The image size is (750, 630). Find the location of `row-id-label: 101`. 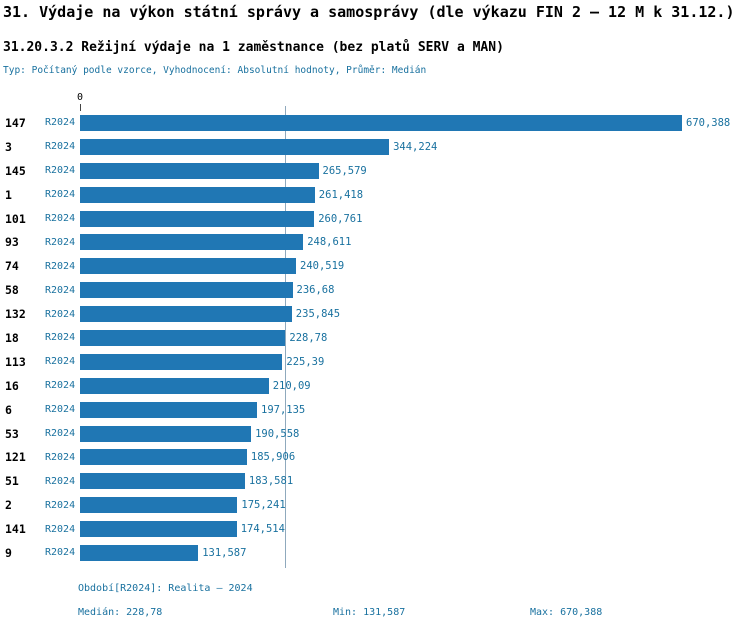

row-id-label: 101 is located at coordinates (15, 218).